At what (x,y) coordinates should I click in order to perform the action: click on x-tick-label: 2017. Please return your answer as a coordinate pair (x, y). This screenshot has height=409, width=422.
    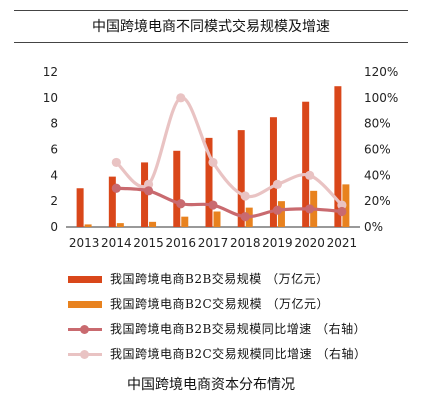
    Looking at the image, I should click on (213, 243).